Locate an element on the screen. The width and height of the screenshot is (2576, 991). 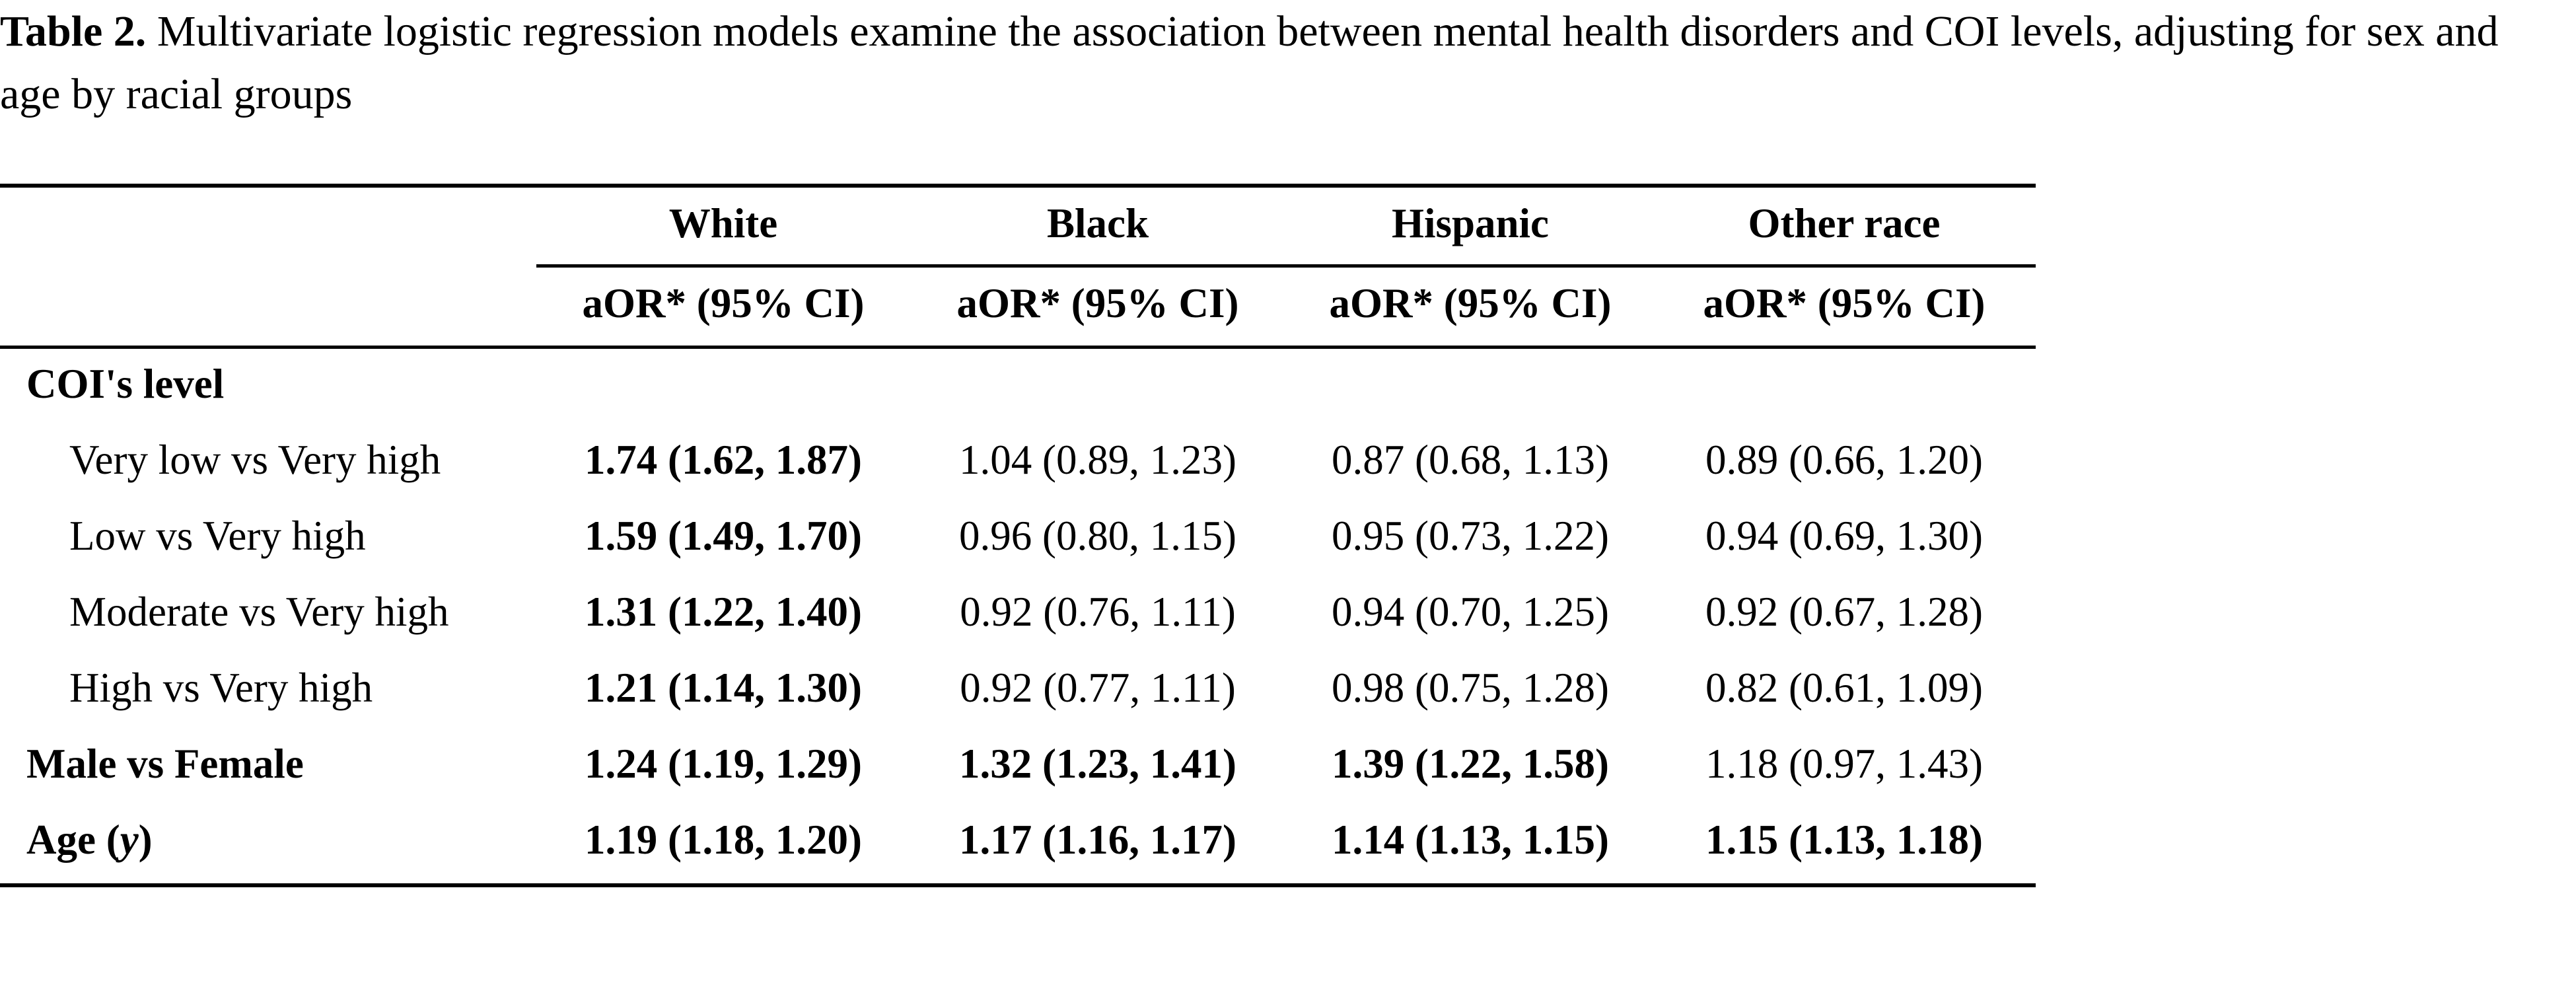
row-label-age-close: ) is located at coordinates (146, 840).